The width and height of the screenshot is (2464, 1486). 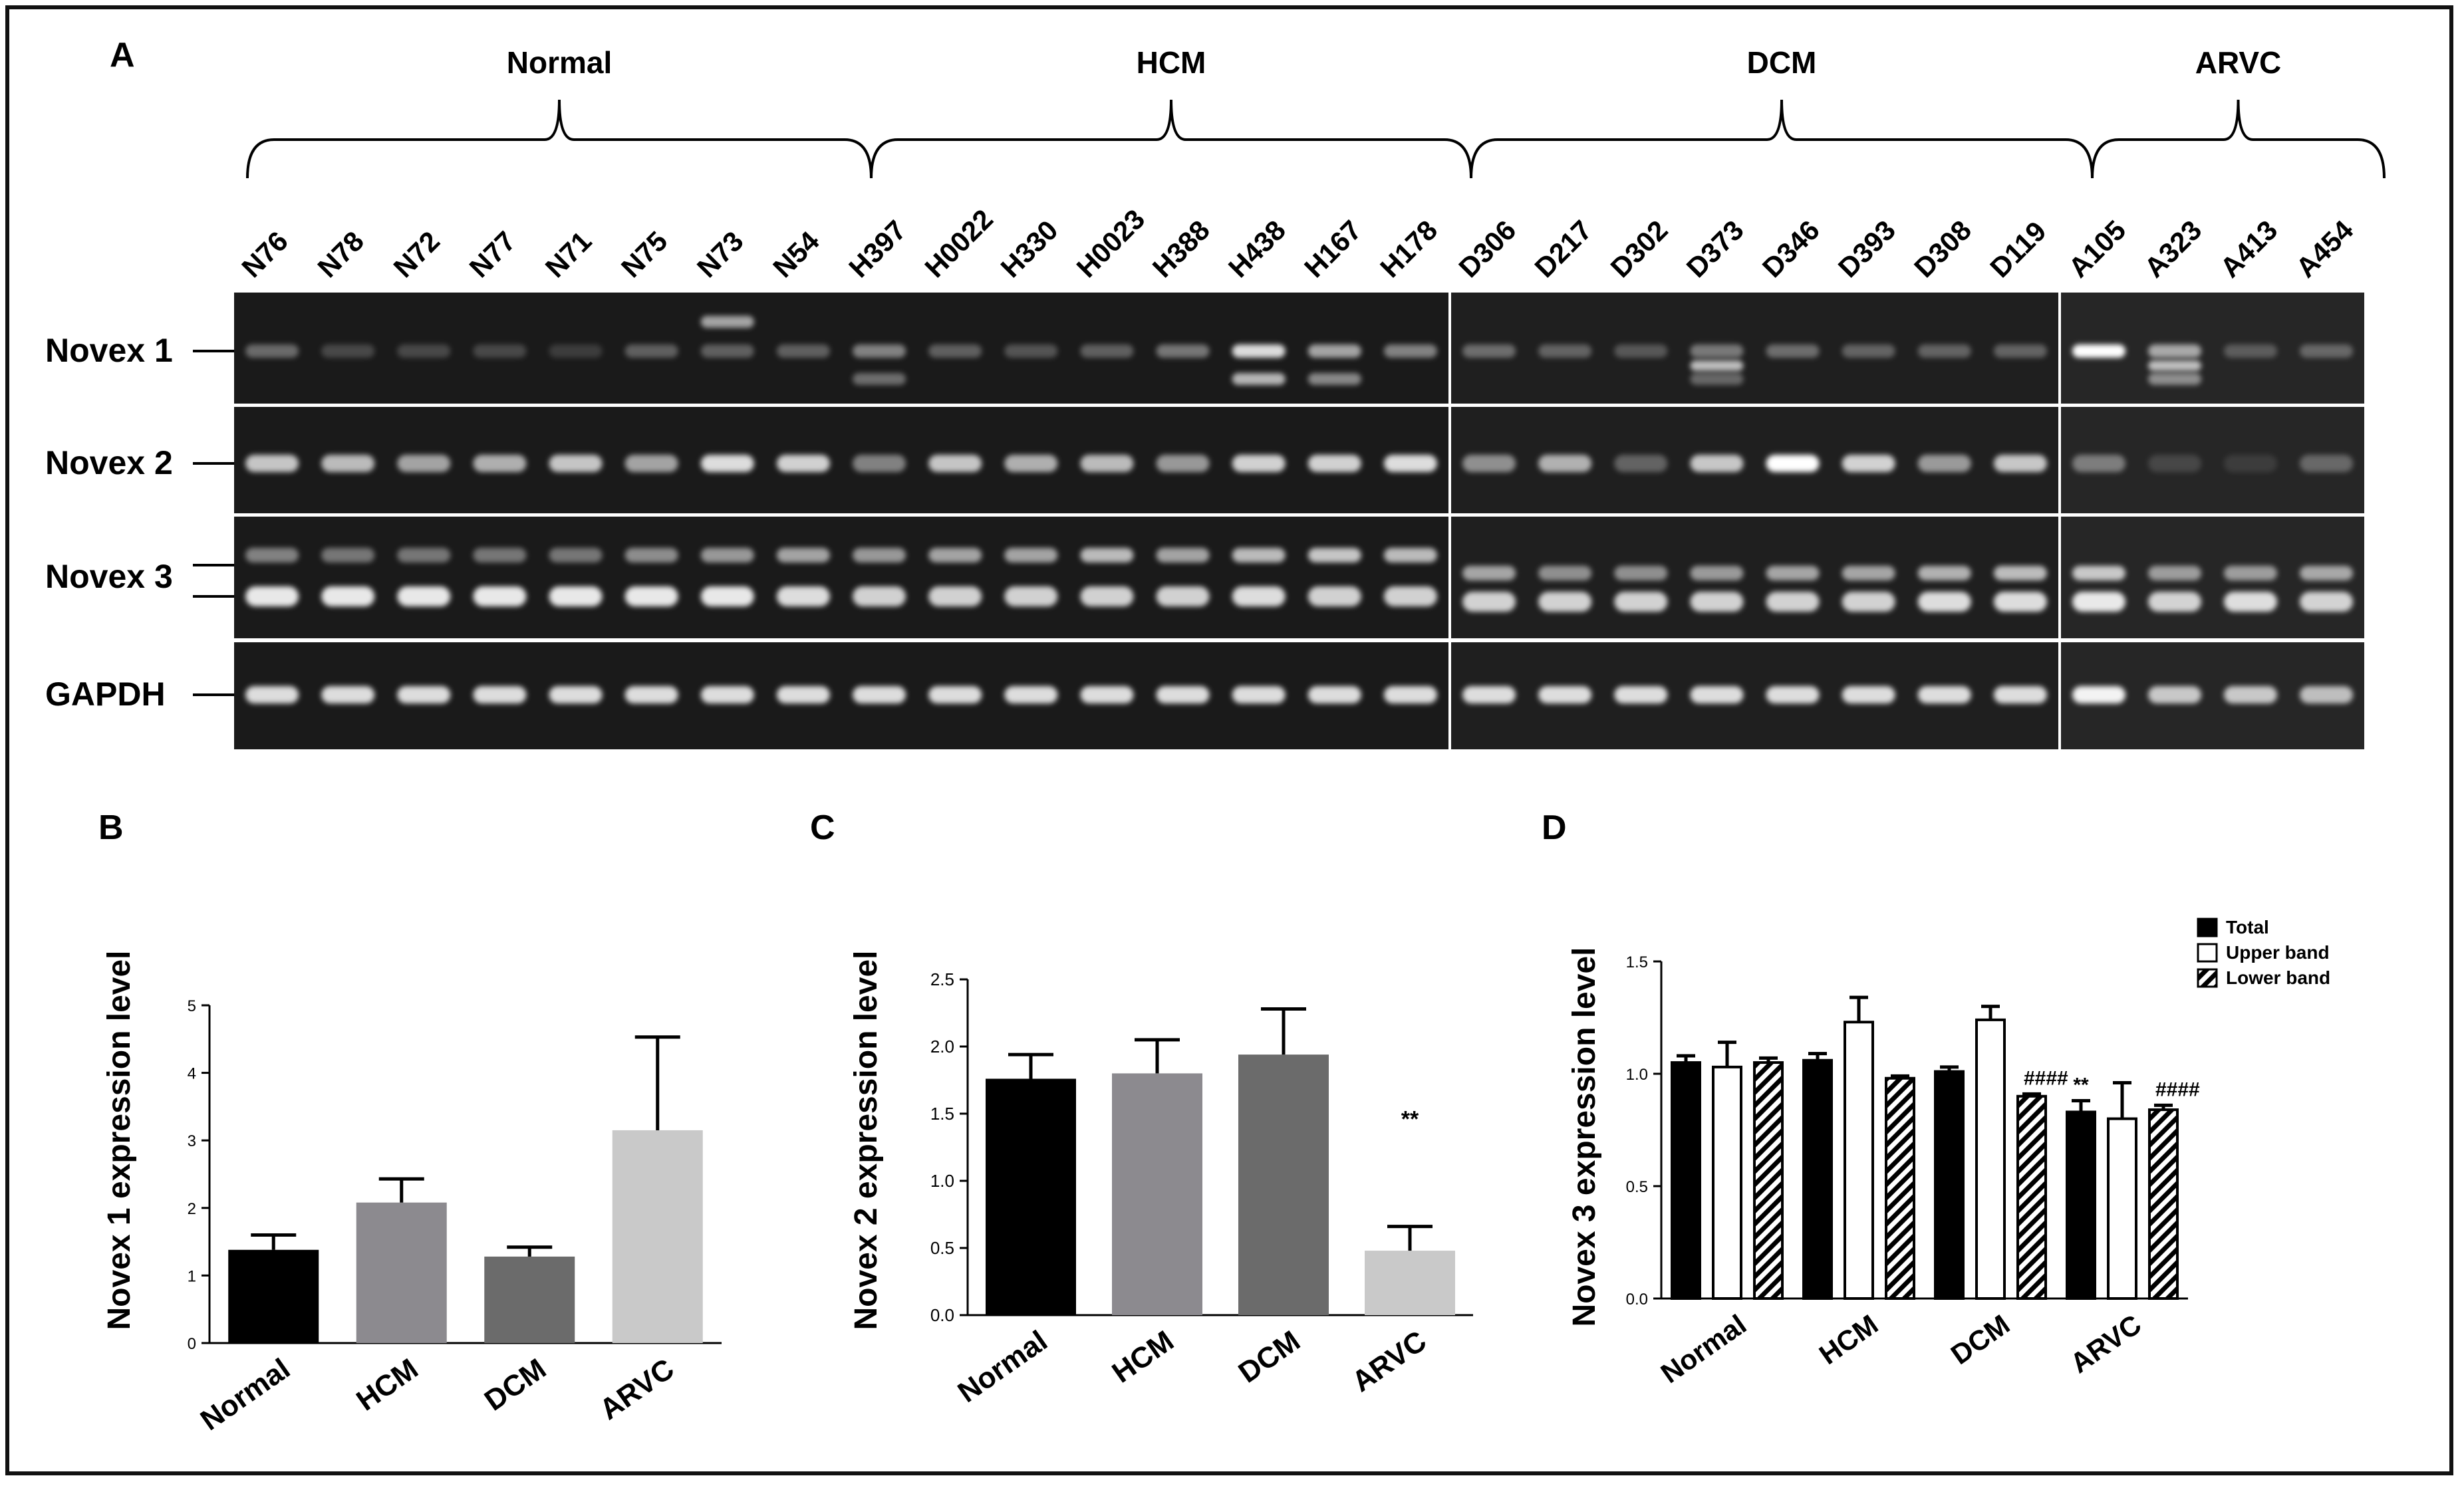 I want to click on y-tick-label: 0.0, so click(x=942, y=1315).